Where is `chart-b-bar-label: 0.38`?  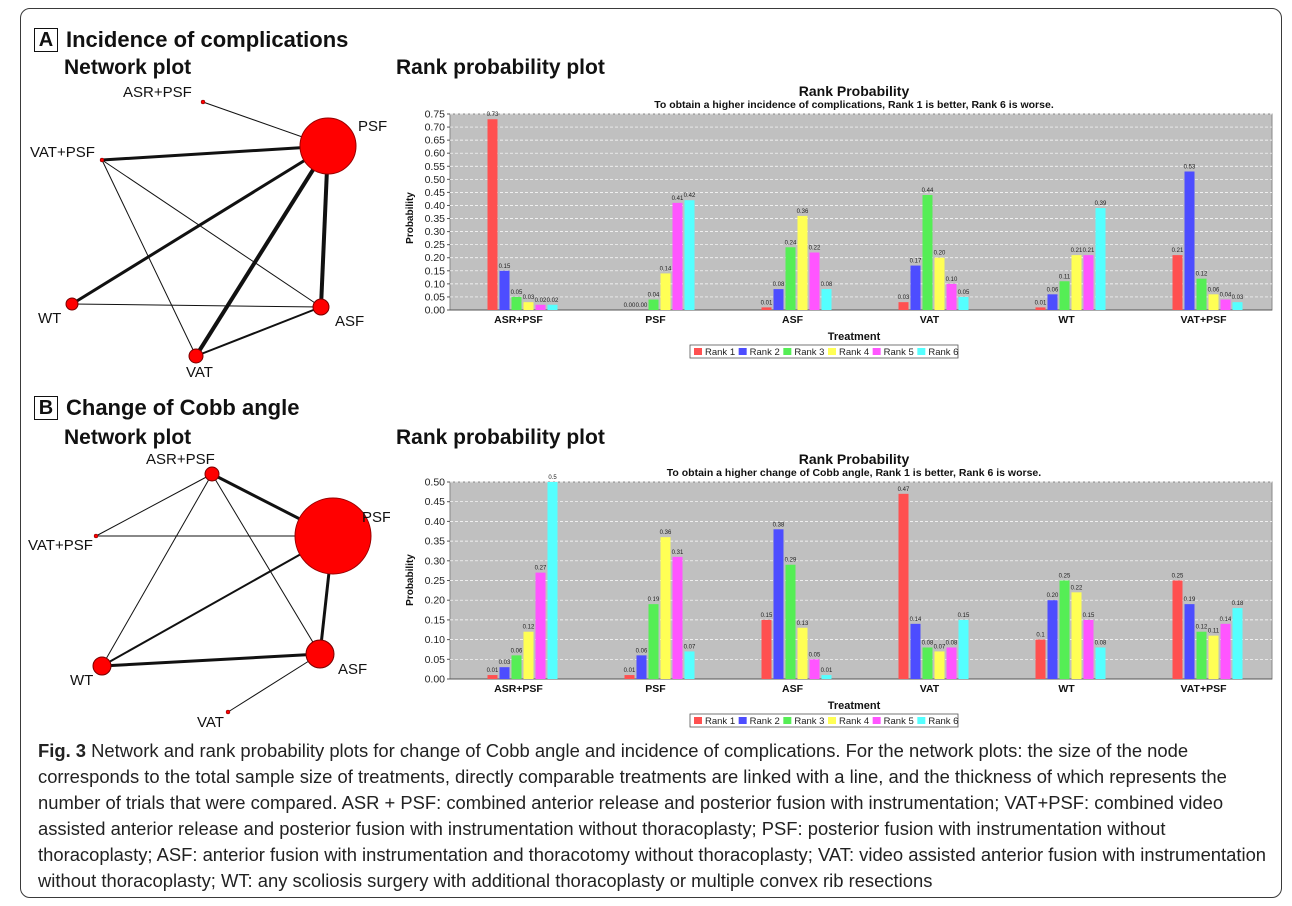
chart-b-bar-label: 0.38 is located at coordinates (779, 525).